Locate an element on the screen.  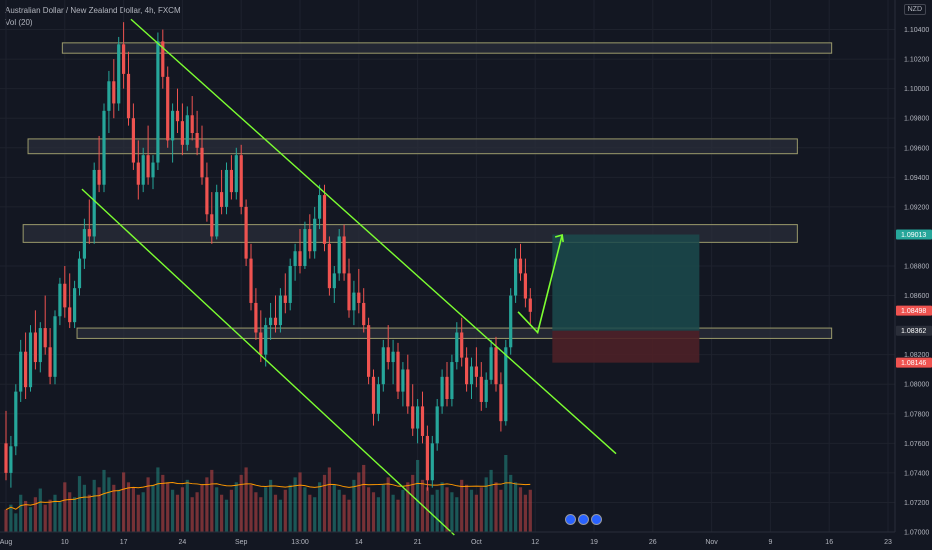
volume-bars is located at coordinates (268, 493).